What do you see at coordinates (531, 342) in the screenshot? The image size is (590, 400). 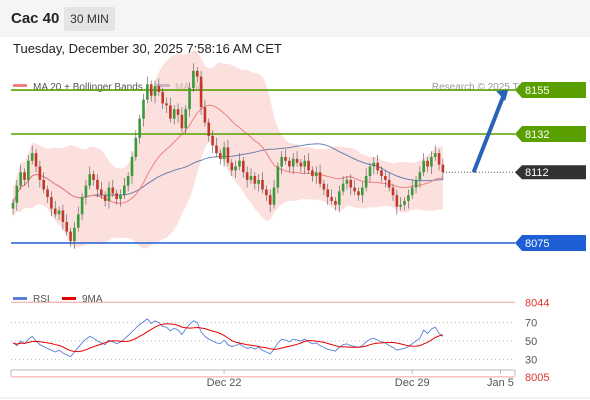 I see `rsi-tick-50: 50` at bounding box center [531, 342].